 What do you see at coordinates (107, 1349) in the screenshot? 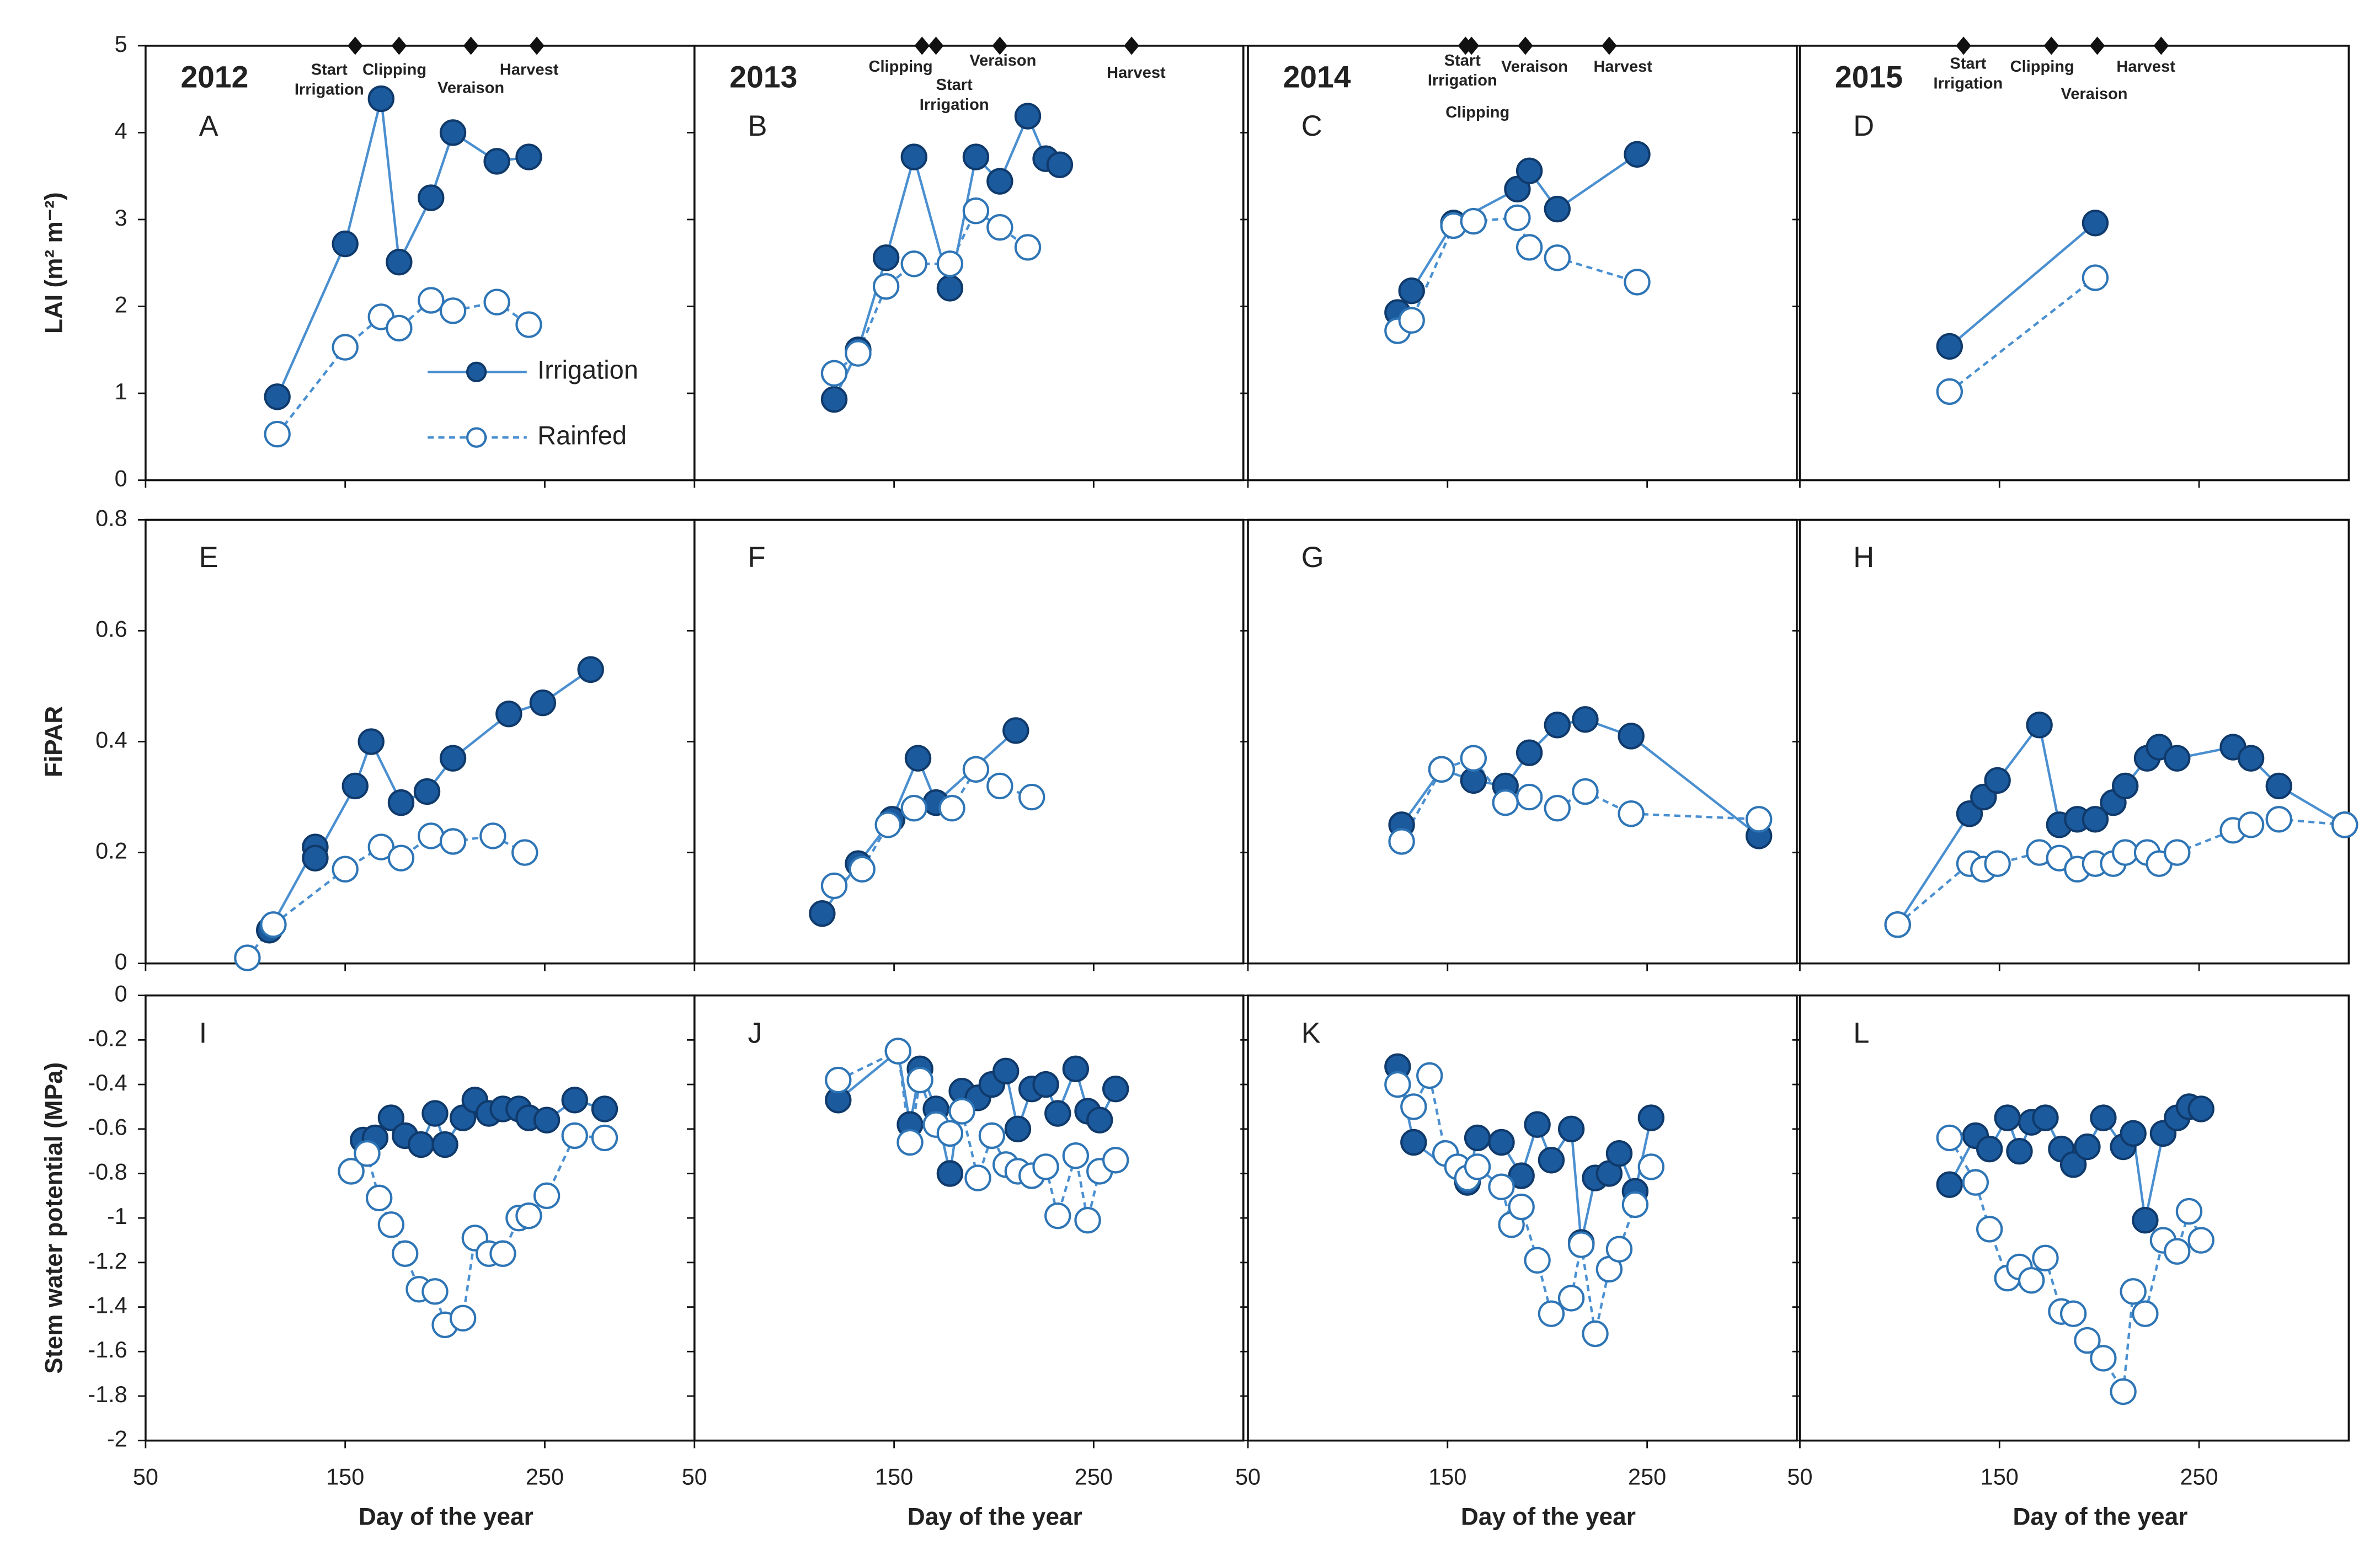
I see `y-tick-label: -1.6` at bounding box center [107, 1349].